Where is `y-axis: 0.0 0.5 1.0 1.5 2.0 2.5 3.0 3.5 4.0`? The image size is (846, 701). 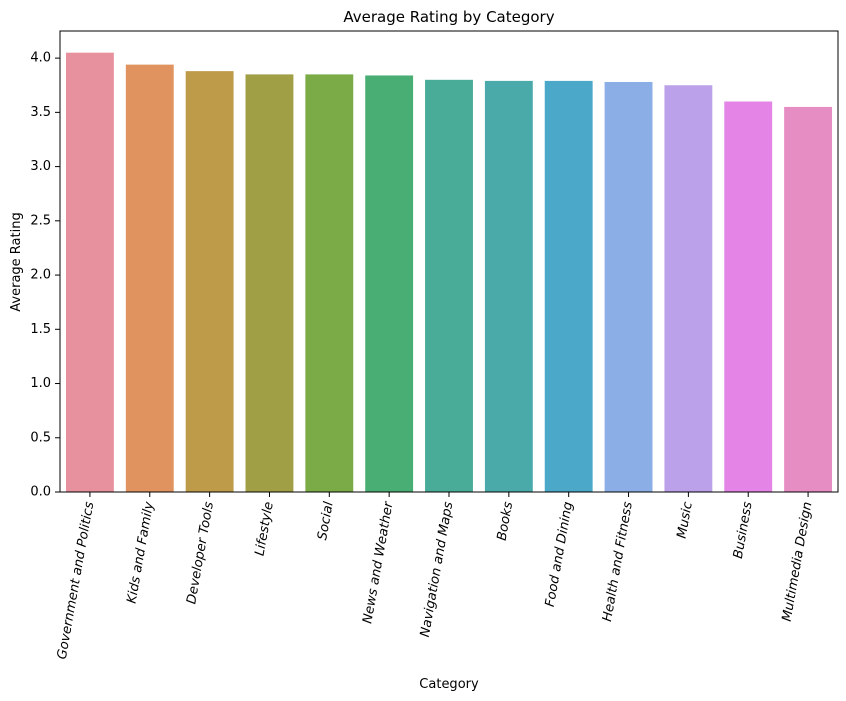 y-axis: 0.0 0.5 1.0 1.5 2.0 2.5 3.0 3.5 4.0 is located at coordinates (45, 275).